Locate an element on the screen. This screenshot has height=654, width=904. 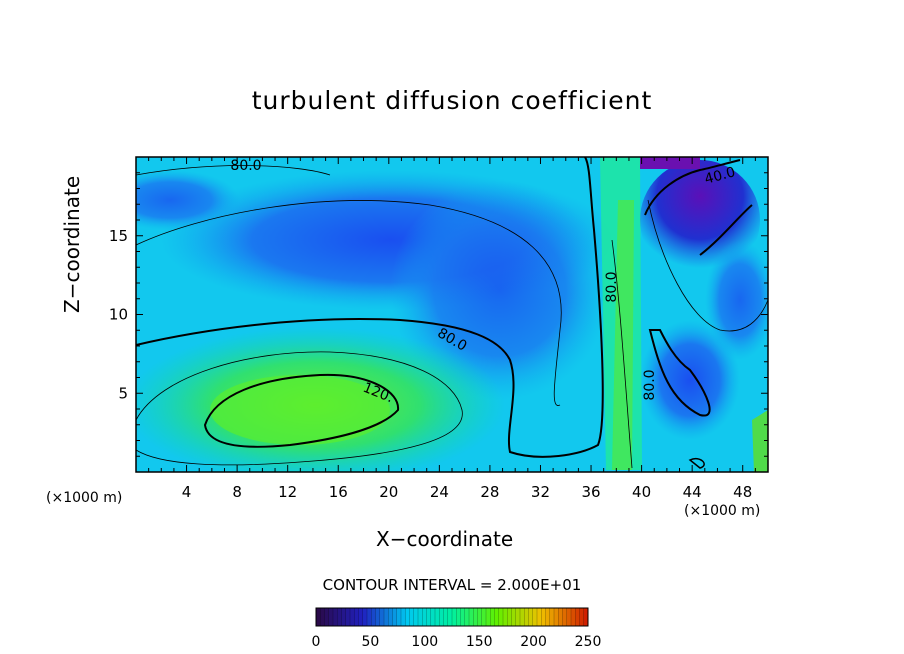
y-axis-label: Z−coordinate is located at coordinates (72, 244).